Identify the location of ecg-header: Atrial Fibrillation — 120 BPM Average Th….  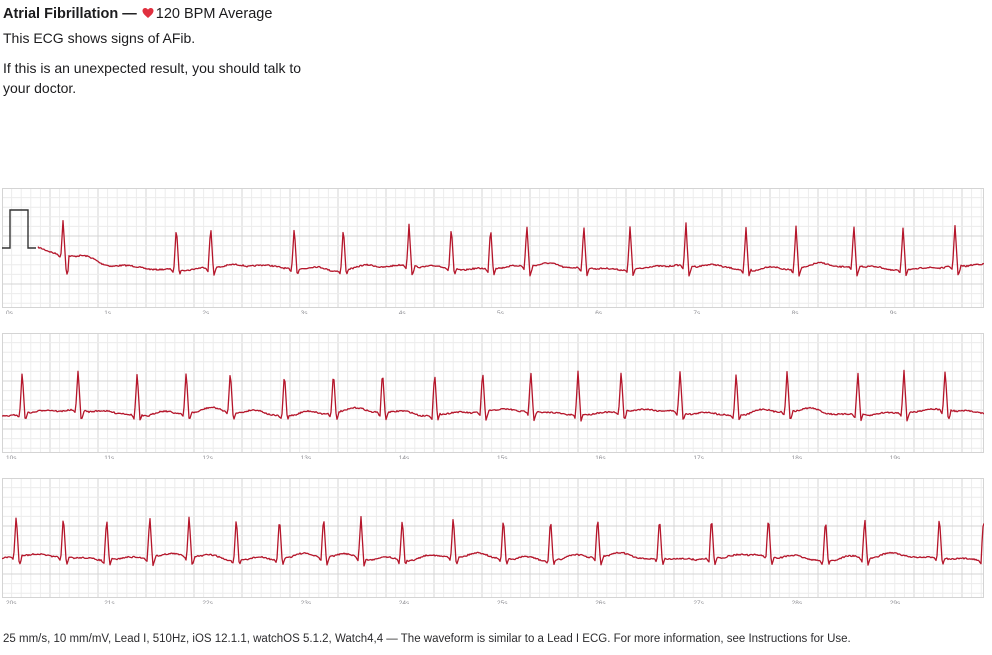
(303, 51).